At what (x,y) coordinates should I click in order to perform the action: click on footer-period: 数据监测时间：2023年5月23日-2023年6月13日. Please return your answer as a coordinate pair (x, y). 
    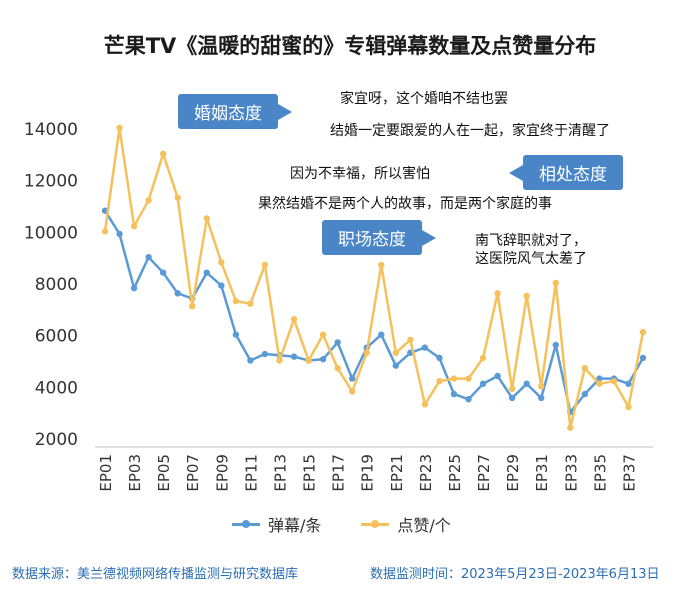
    Looking at the image, I should click on (515, 574).